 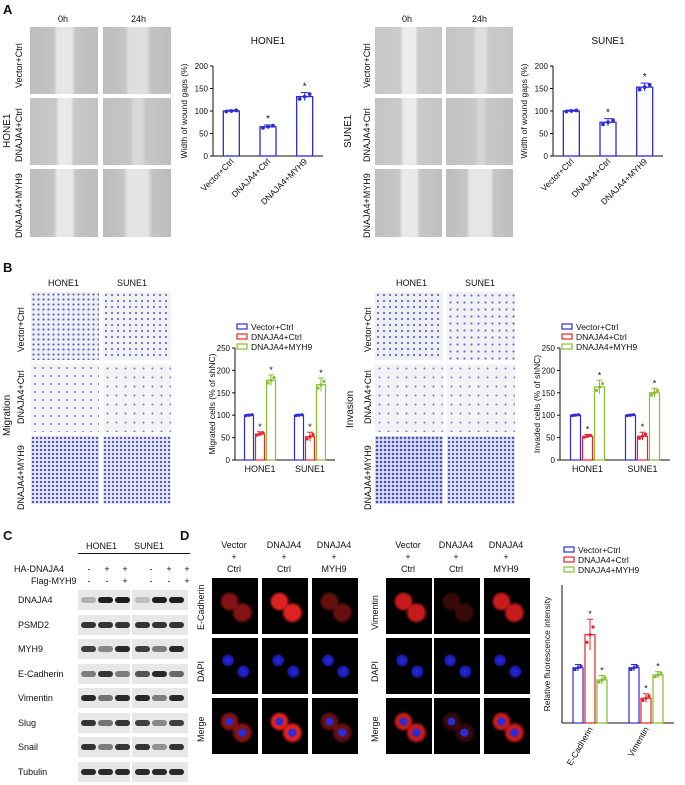 I want to click on group-label-b4: Vector+Ctrl, so click(x=368, y=329).